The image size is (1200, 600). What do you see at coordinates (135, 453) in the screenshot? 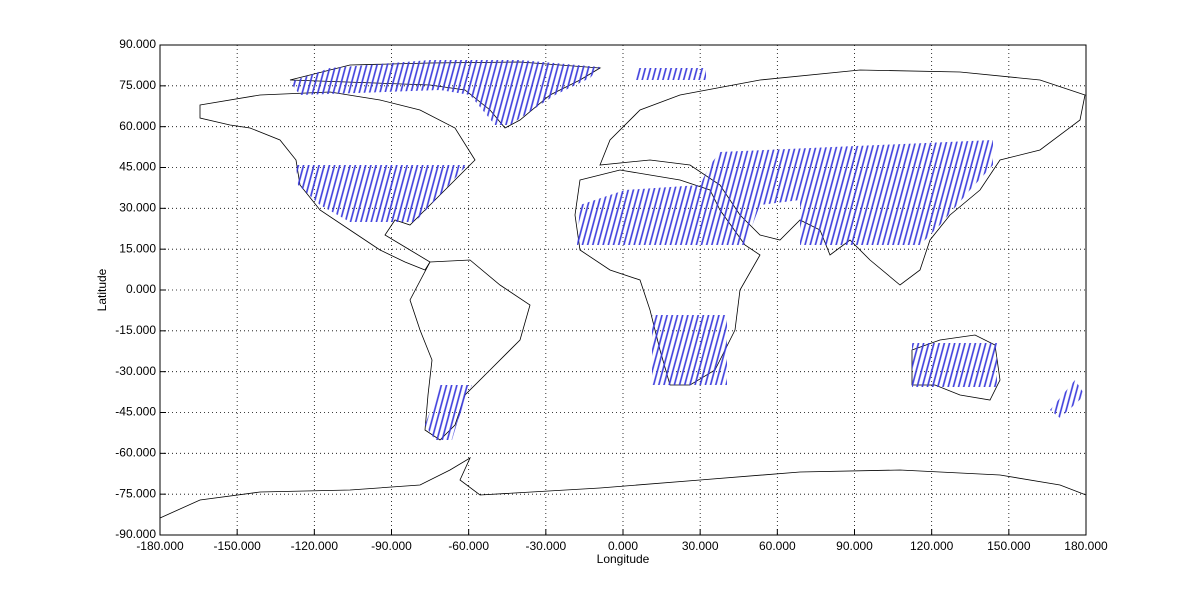
I see `y-tick-label: -60.000` at bounding box center [135, 453].